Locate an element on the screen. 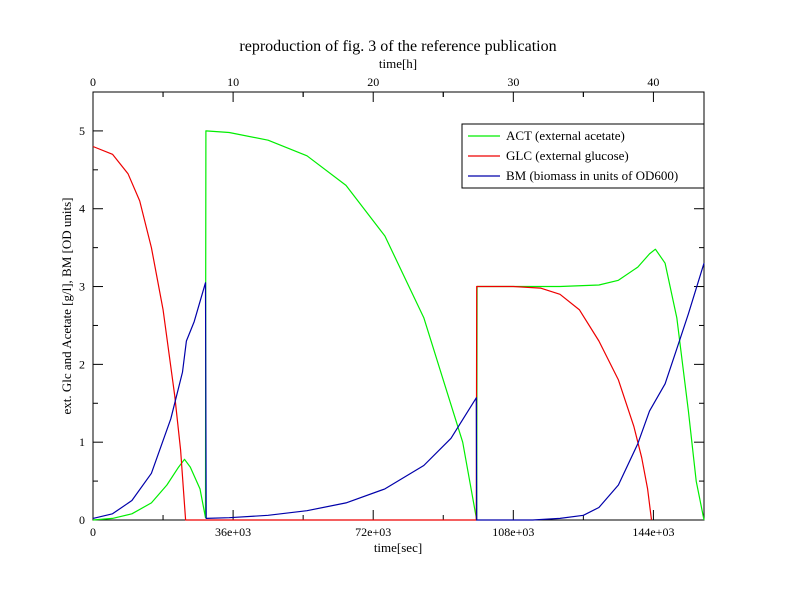  x-tick-label: 36e+03 is located at coordinates (233, 532).